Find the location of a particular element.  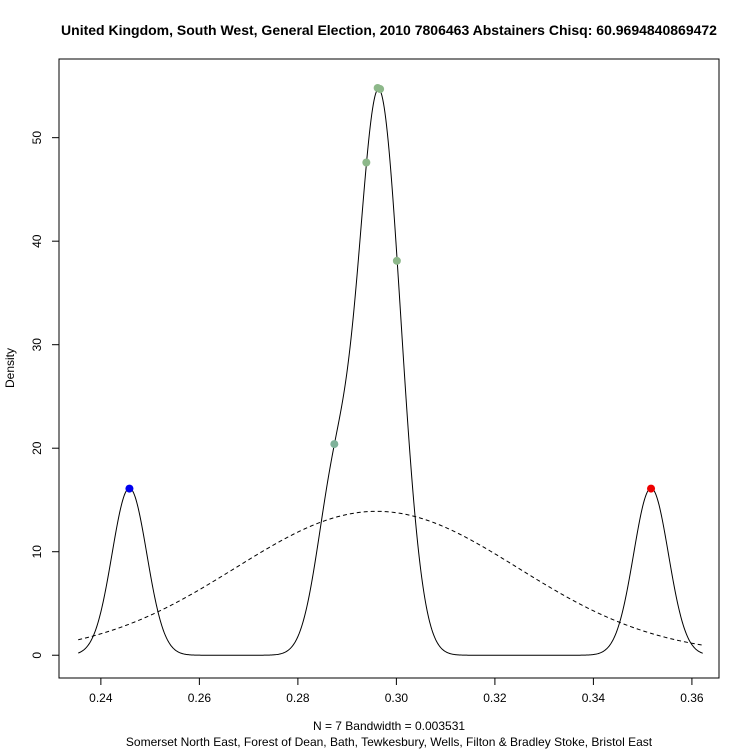

y-tick-label: 20 is located at coordinates (37, 448).